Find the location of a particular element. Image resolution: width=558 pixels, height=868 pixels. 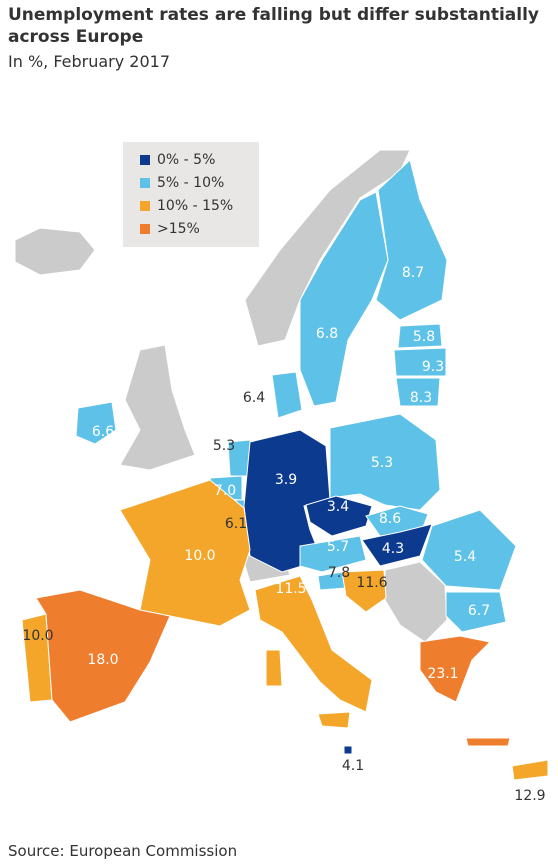

subtitle: In %, February 2017 is located at coordinates (89, 61).